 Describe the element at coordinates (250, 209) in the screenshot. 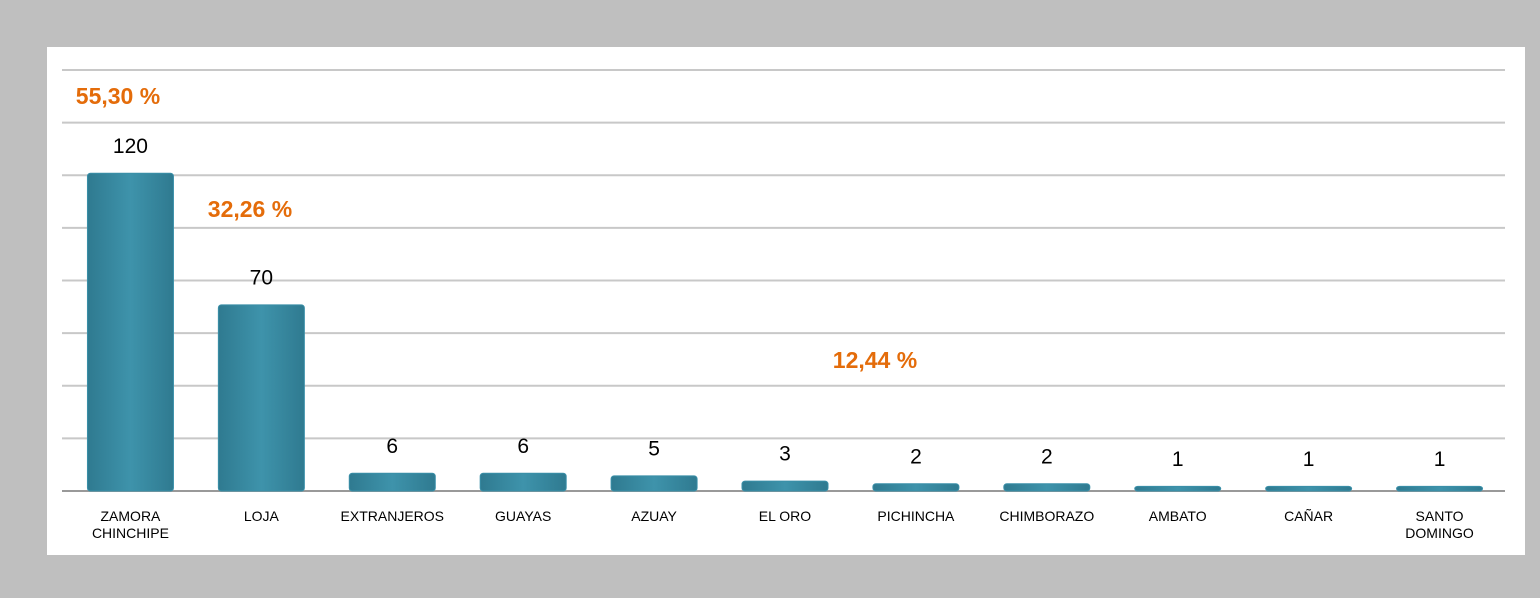

I see `annotation: 32,26 %` at that location.